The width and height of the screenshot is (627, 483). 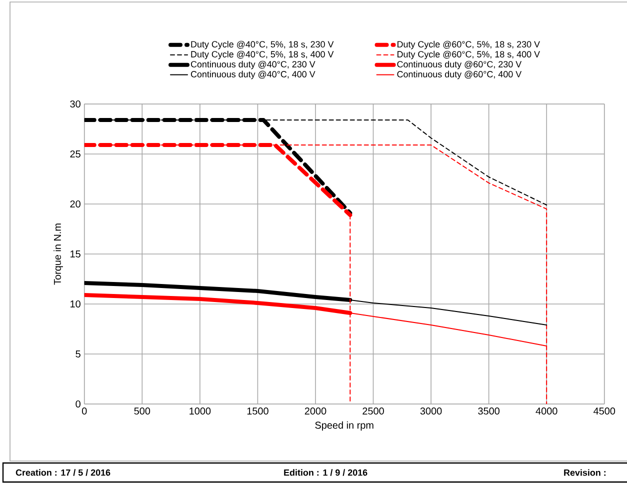 What do you see at coordinates (344, 426) in the screenshot?
I see `x-axis-title: Speed in rpm` at bounding box center [344, 426].